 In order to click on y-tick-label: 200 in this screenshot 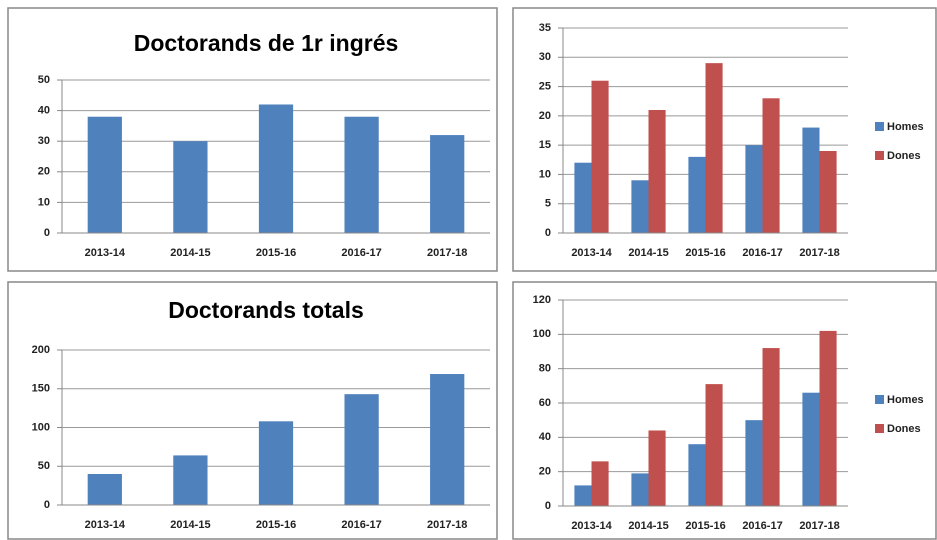, I will do `click(41, 350)`.